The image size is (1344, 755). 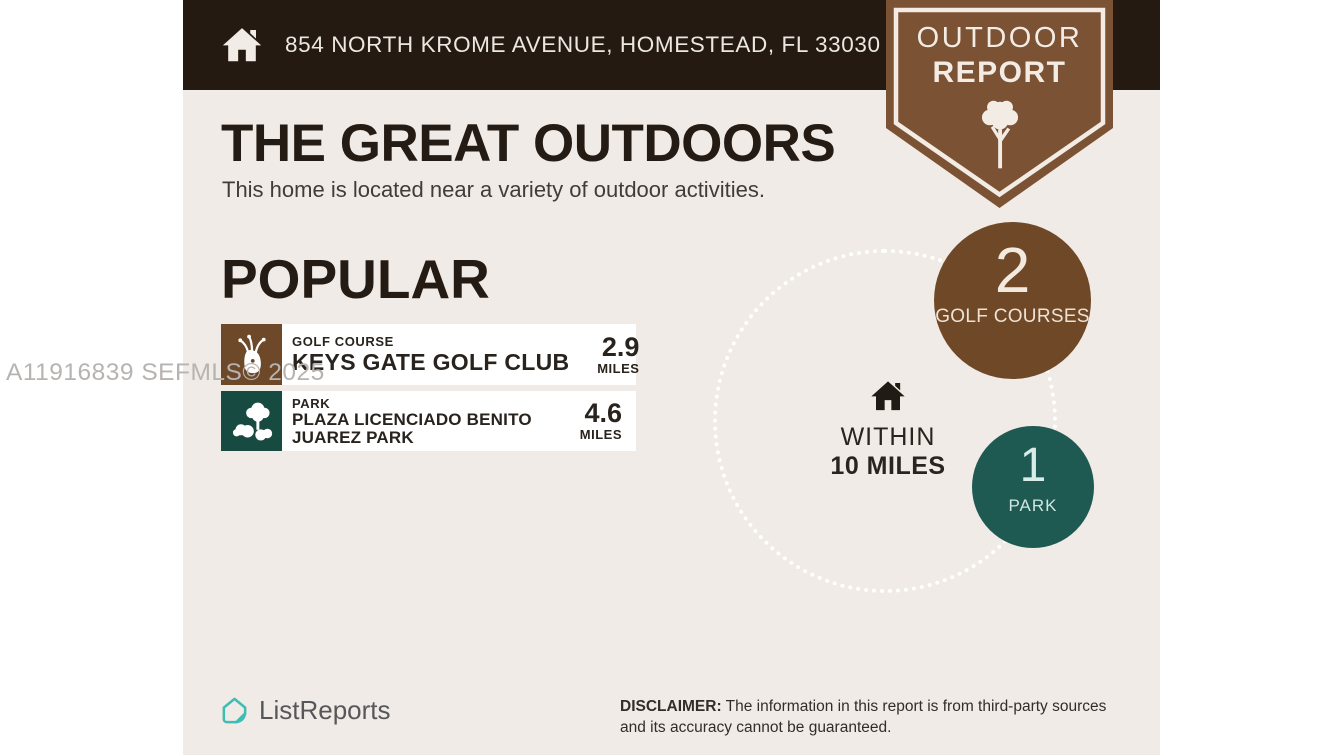 I want to click on listreports-brand: ListReports, so click(x=305, y=710).